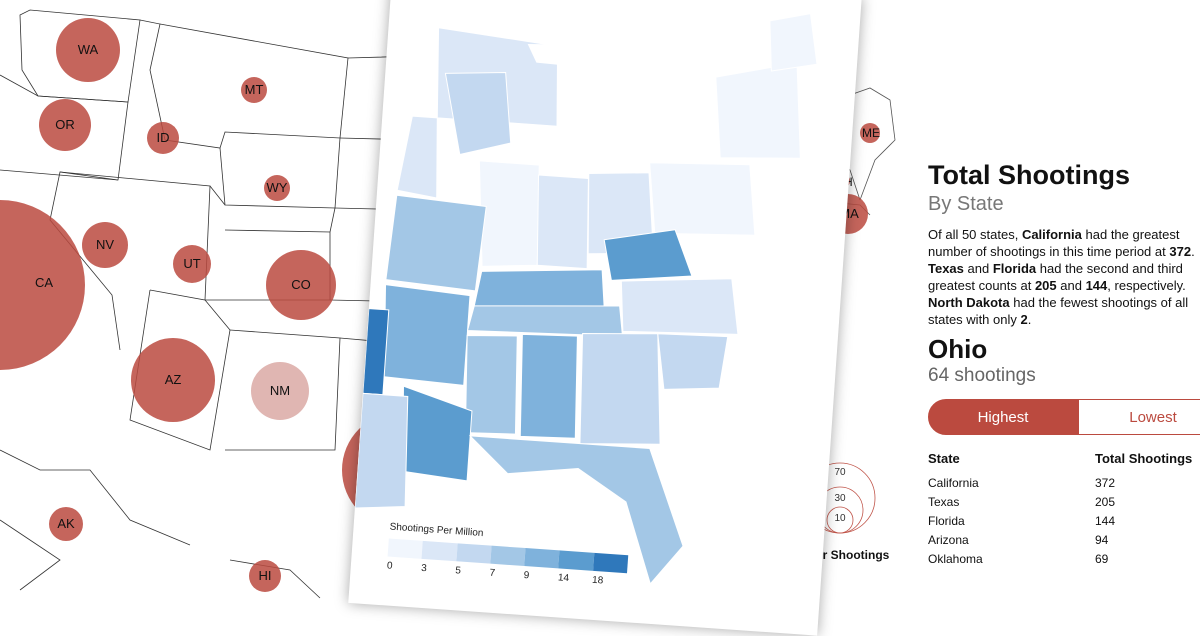  Describe the element at coordinates (1024, 319) in the screenshot. I see `summary-highlight: 2` at that location.